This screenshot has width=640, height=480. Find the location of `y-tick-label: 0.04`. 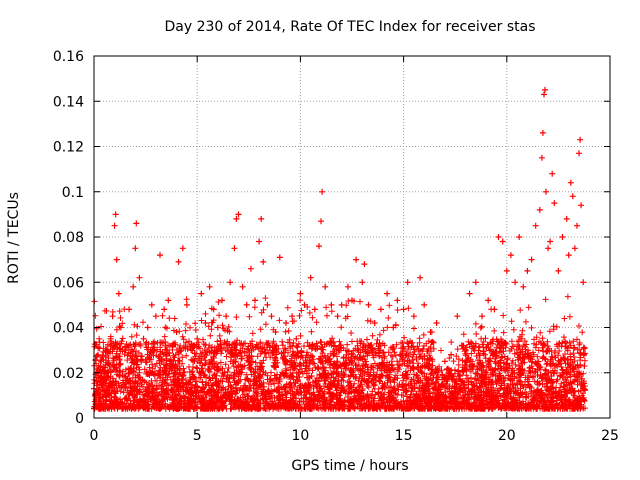

y-tick-label: 0.04 is located at coordinates (68, 329).